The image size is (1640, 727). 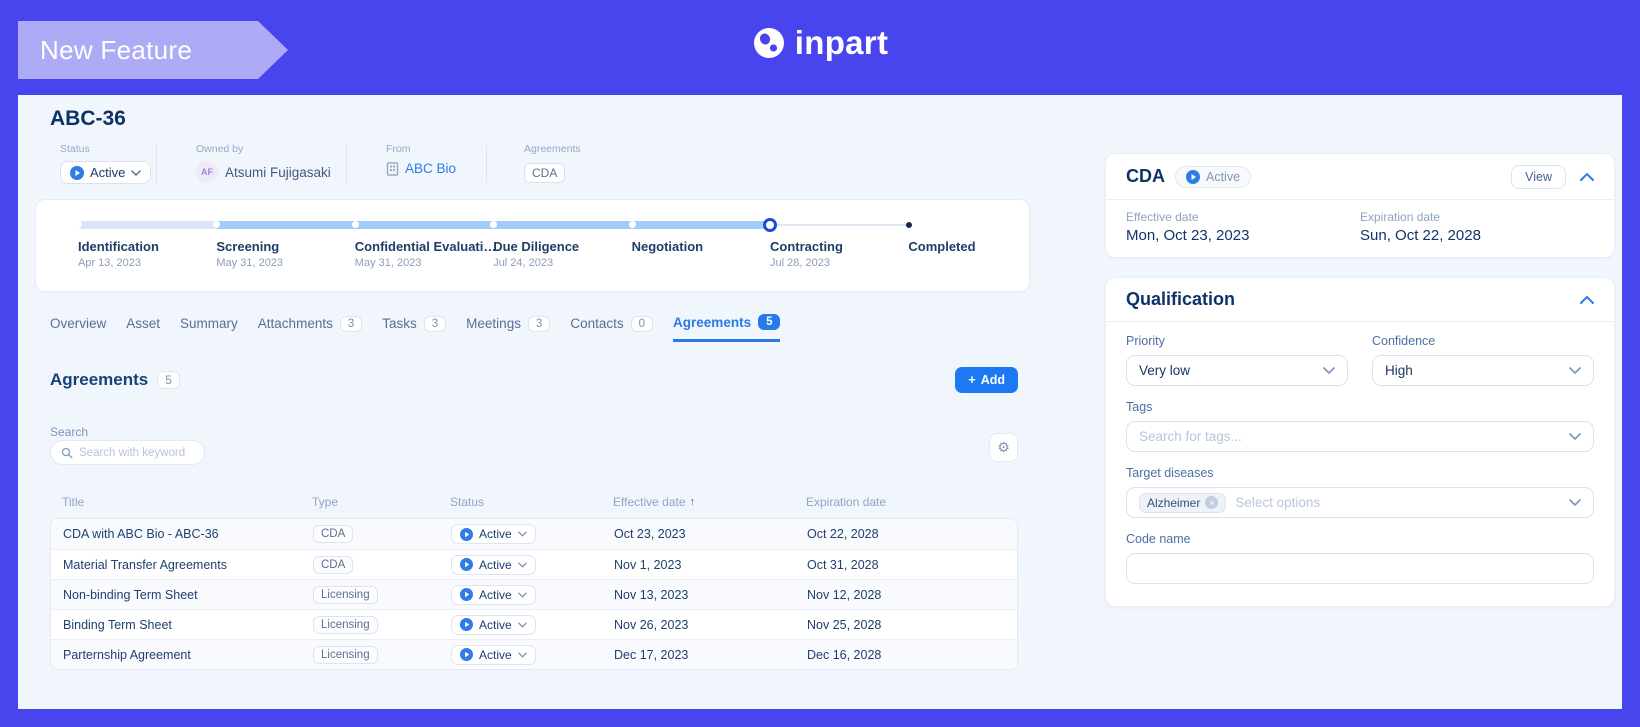 I want to click on tab-label: Agreements, so click(x=712, y=322).